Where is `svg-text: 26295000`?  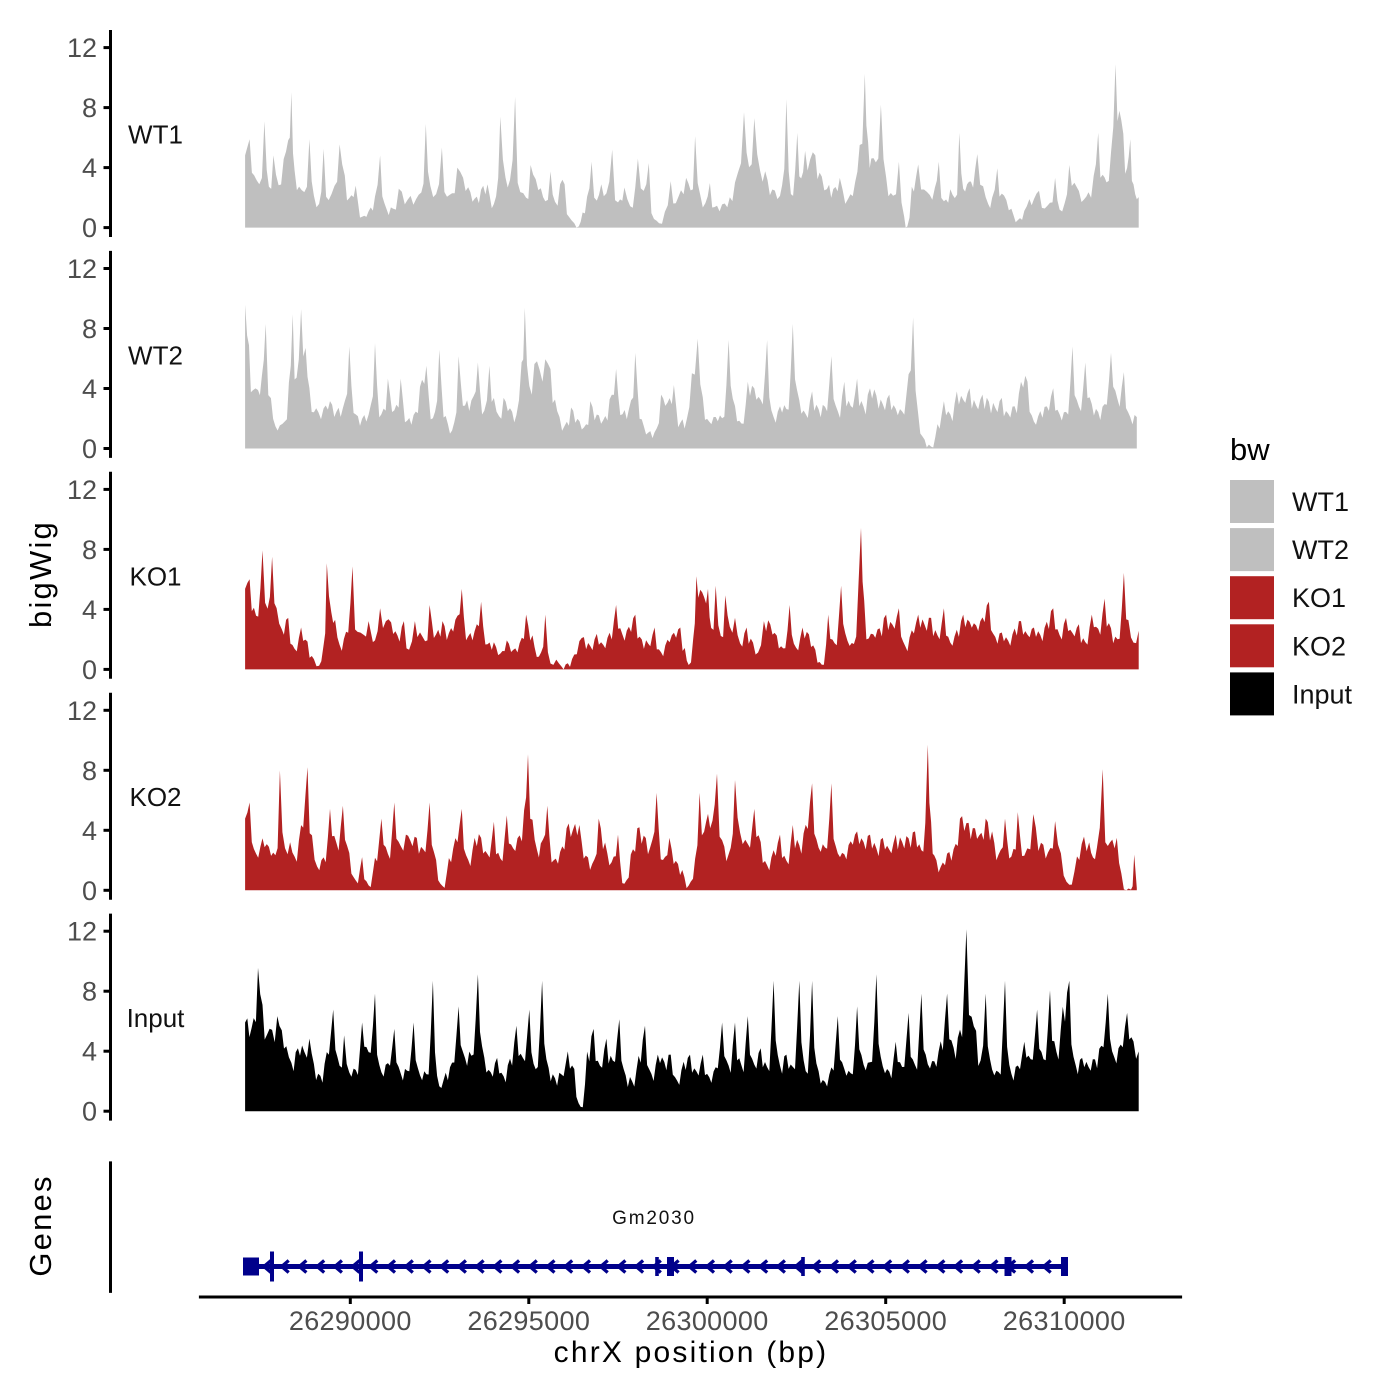
svg-text: 26295000 is located at coordinates (528, 1321).